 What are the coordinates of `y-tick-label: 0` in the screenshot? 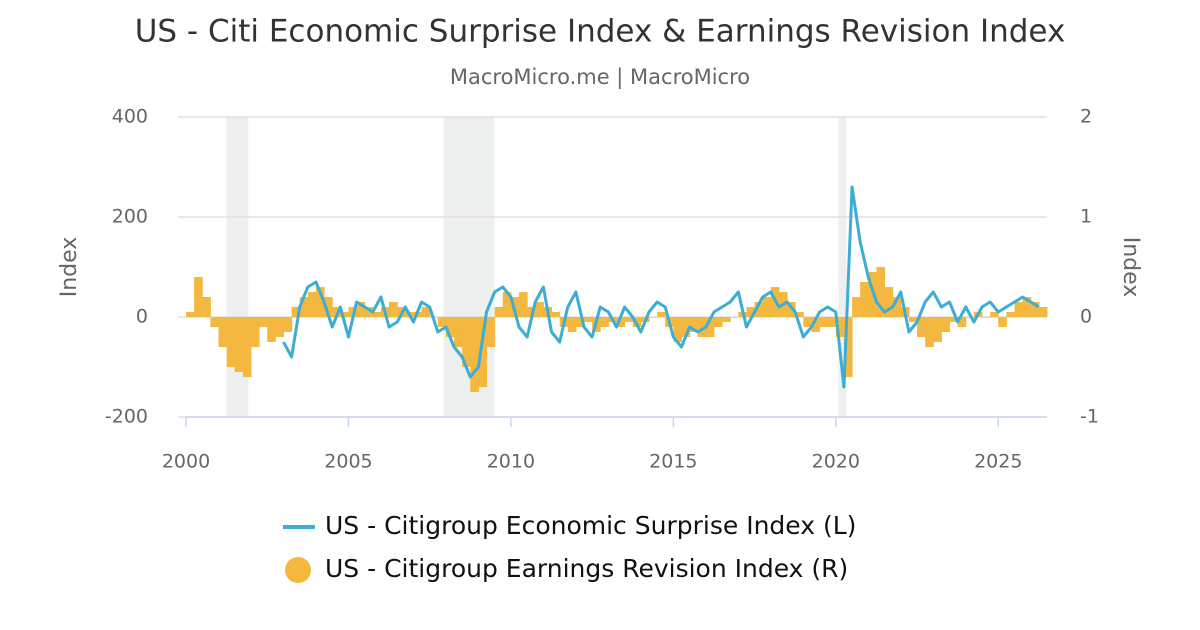 It's located at (142, 317).